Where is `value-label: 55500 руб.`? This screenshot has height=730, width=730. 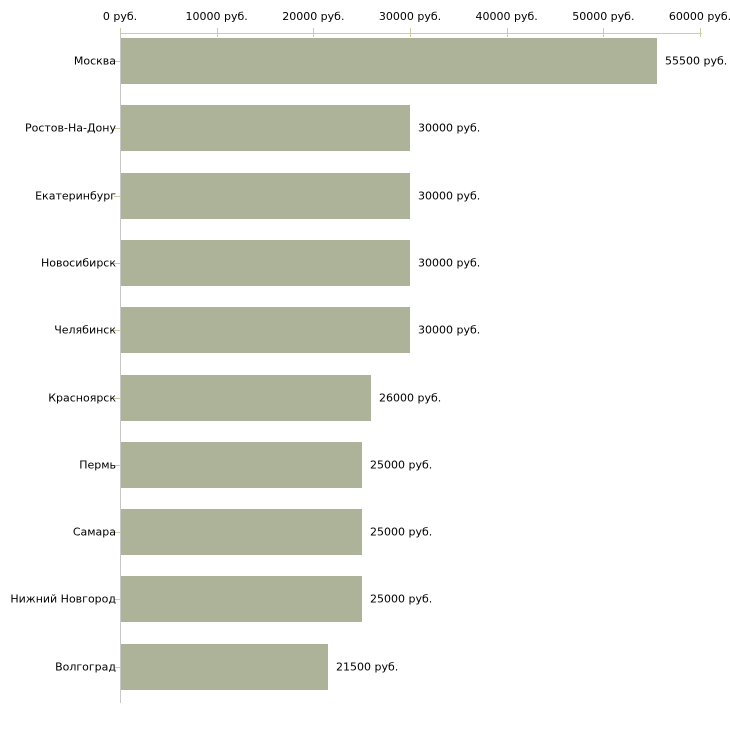 value-label: 55500 руб. is located at coordinates (696, 61).